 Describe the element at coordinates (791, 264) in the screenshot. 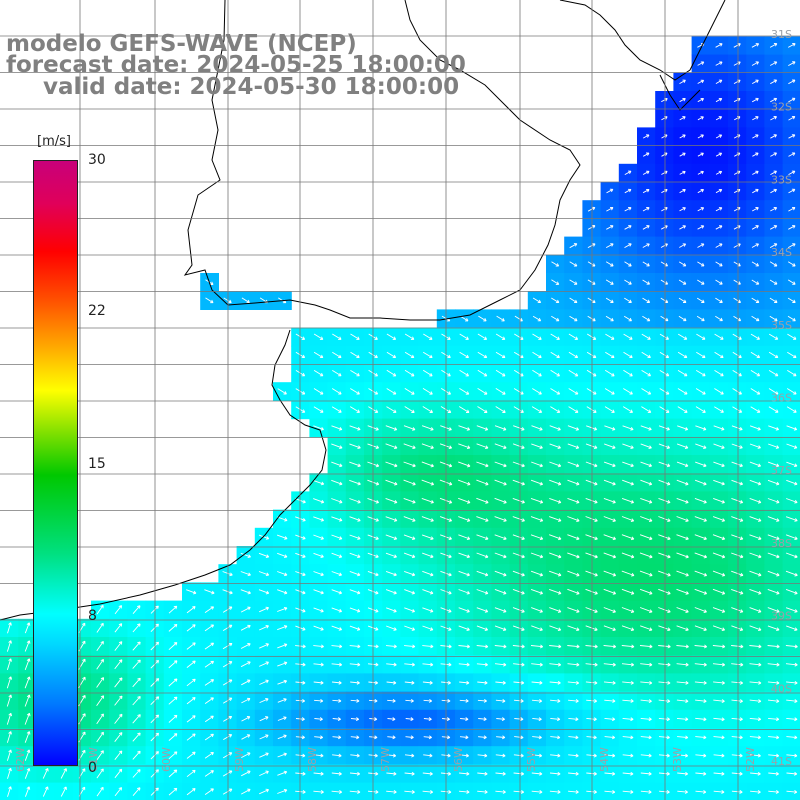

I see `wind-cell` at that location.